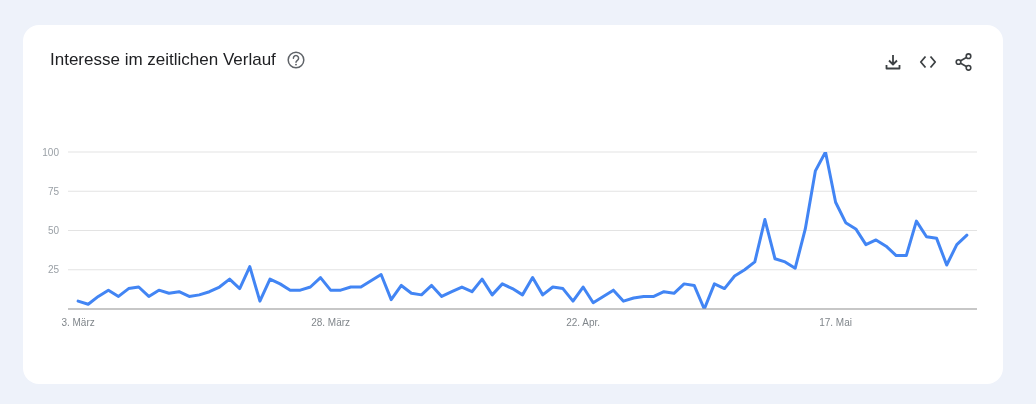  I want to click on x-tick-label: 22. Apr., so click(583, 323).